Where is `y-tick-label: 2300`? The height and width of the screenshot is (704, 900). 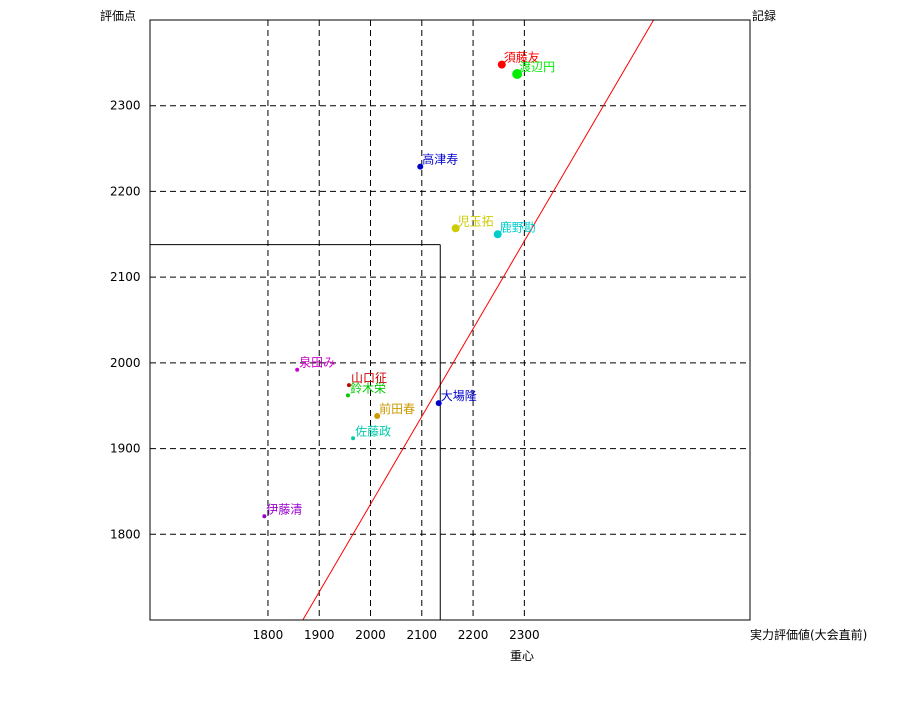
y-tick-label: 2300 is located at coordinates (125, 106).